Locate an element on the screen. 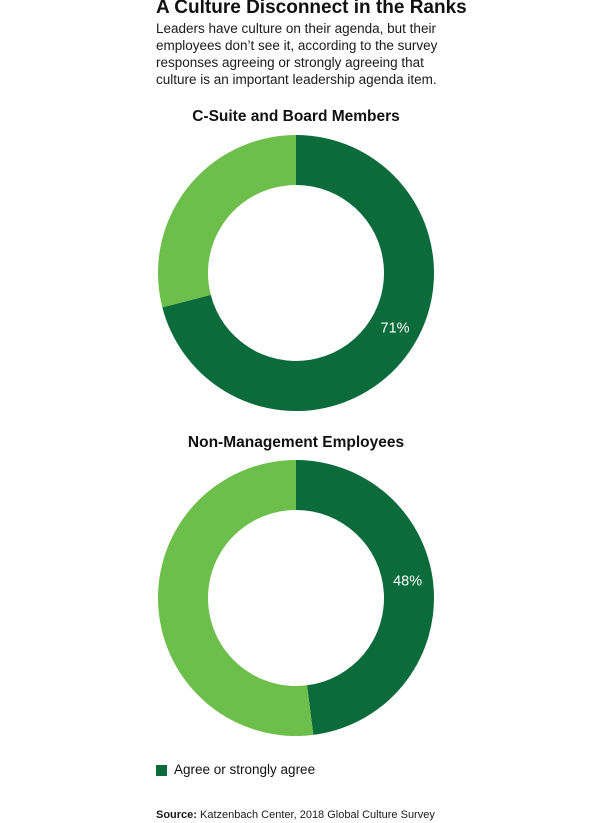 The width and height of the screenshot is (592, 823). page-title: A Culture Disconnect in the Ranks is located at coordinates (311, 9).